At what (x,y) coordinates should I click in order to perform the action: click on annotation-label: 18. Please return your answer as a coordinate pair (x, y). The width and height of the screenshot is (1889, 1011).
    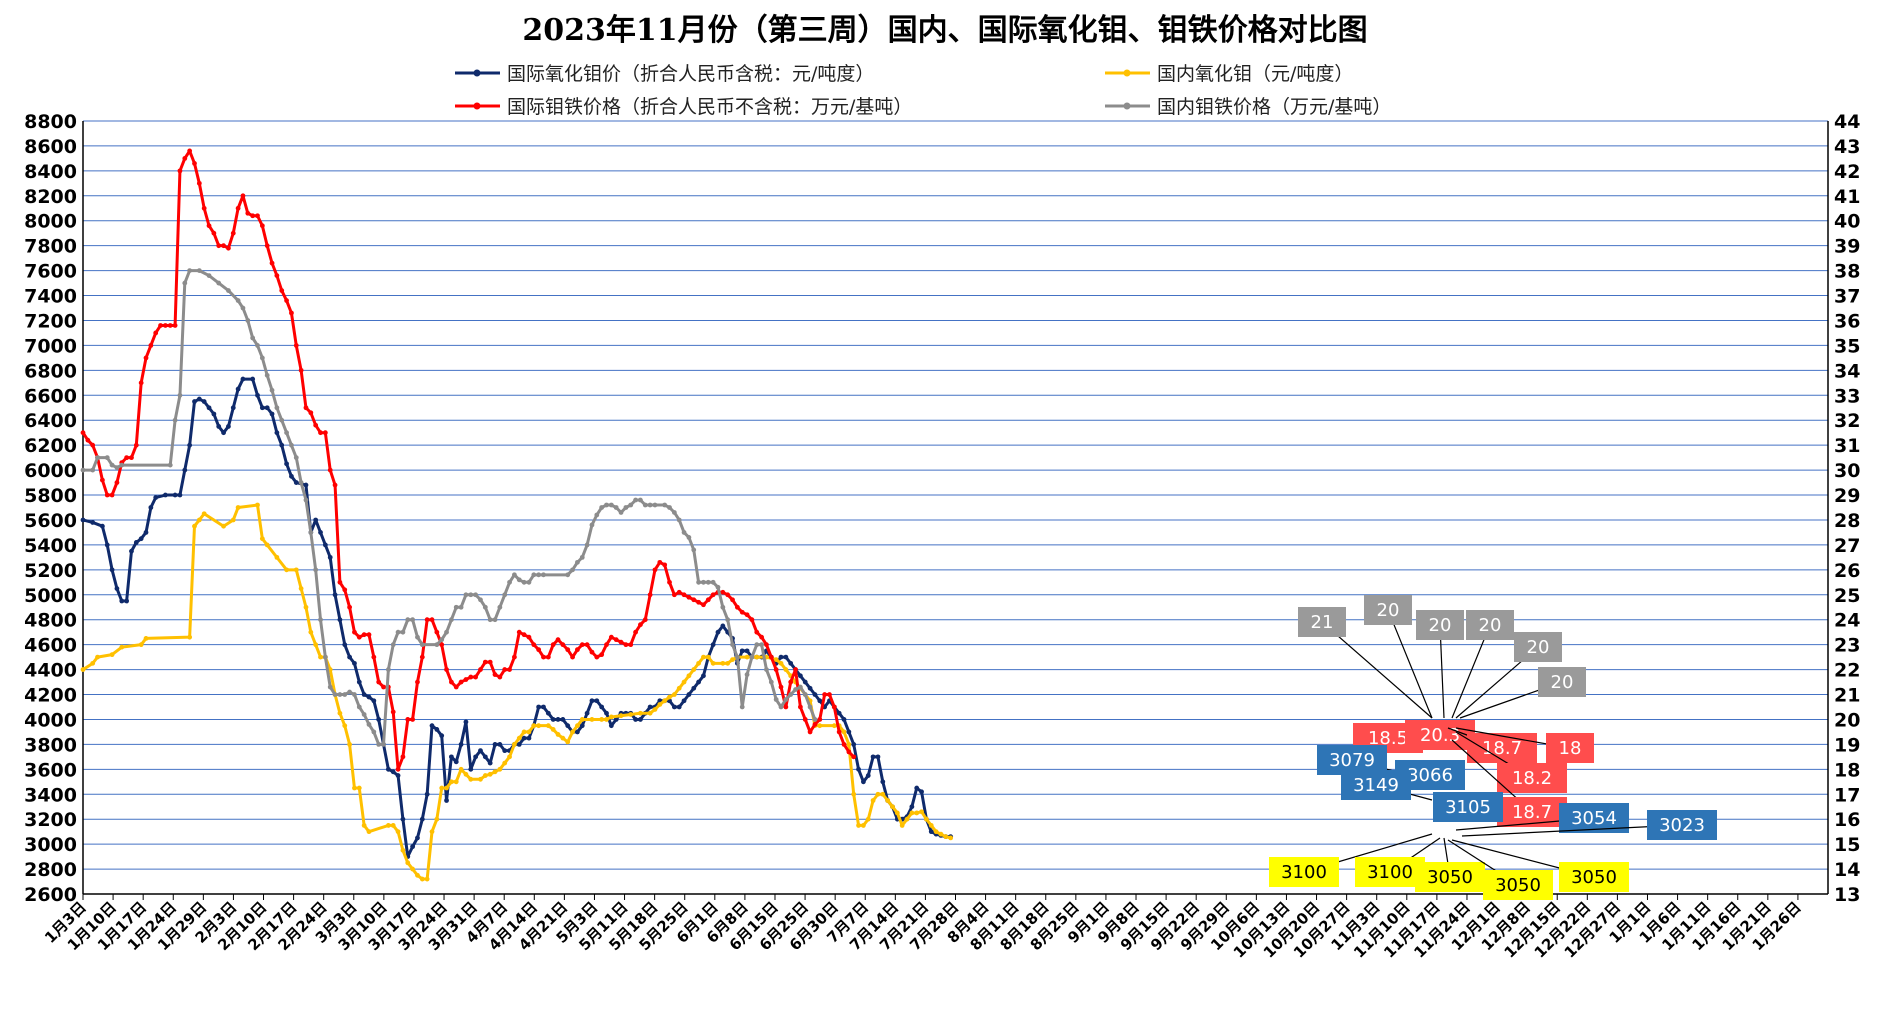
    Looking at the image, I should click on (1570, 748).